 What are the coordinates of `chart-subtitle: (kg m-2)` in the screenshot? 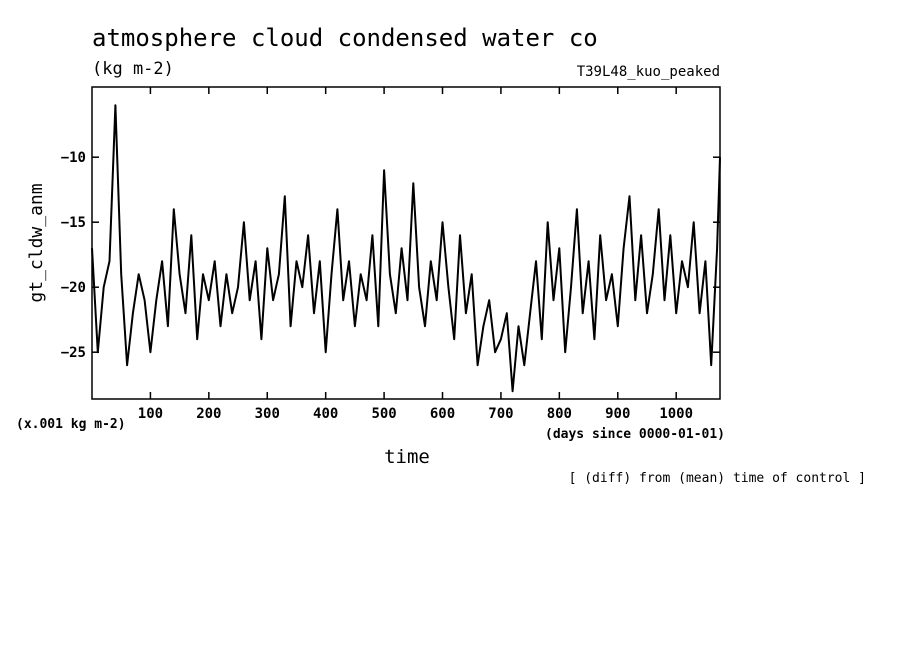 It's located at (133, 69).